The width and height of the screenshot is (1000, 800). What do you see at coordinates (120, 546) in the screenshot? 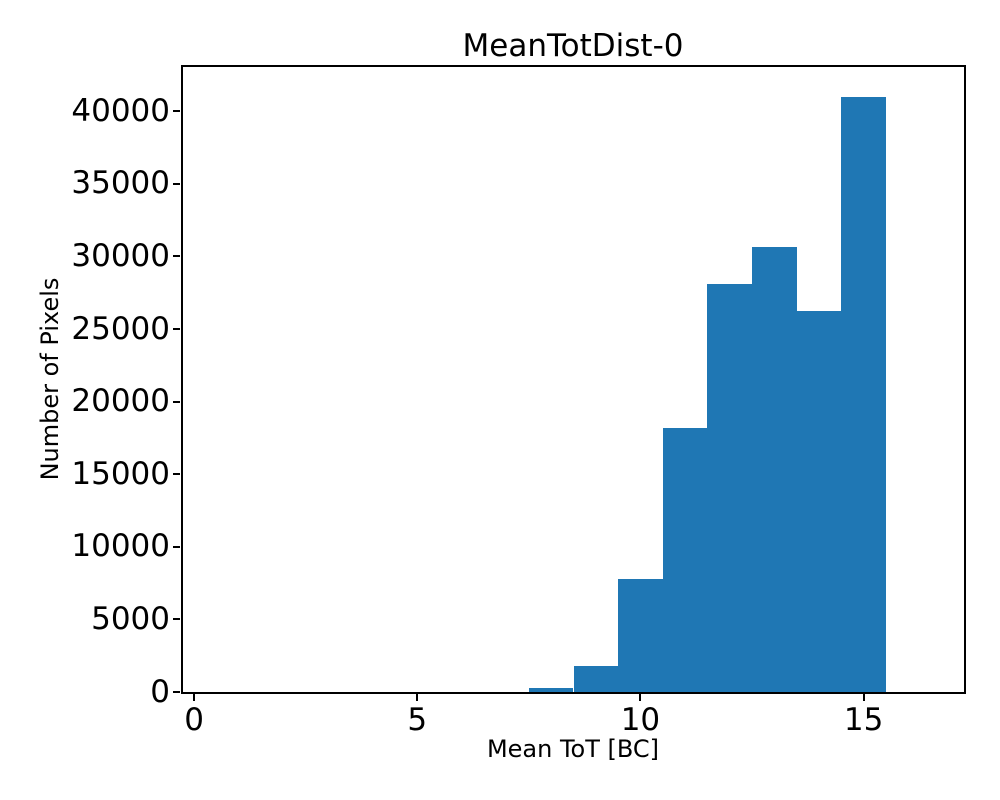
I see `y-tick-label: 10000` at bounding box center [120, 546].